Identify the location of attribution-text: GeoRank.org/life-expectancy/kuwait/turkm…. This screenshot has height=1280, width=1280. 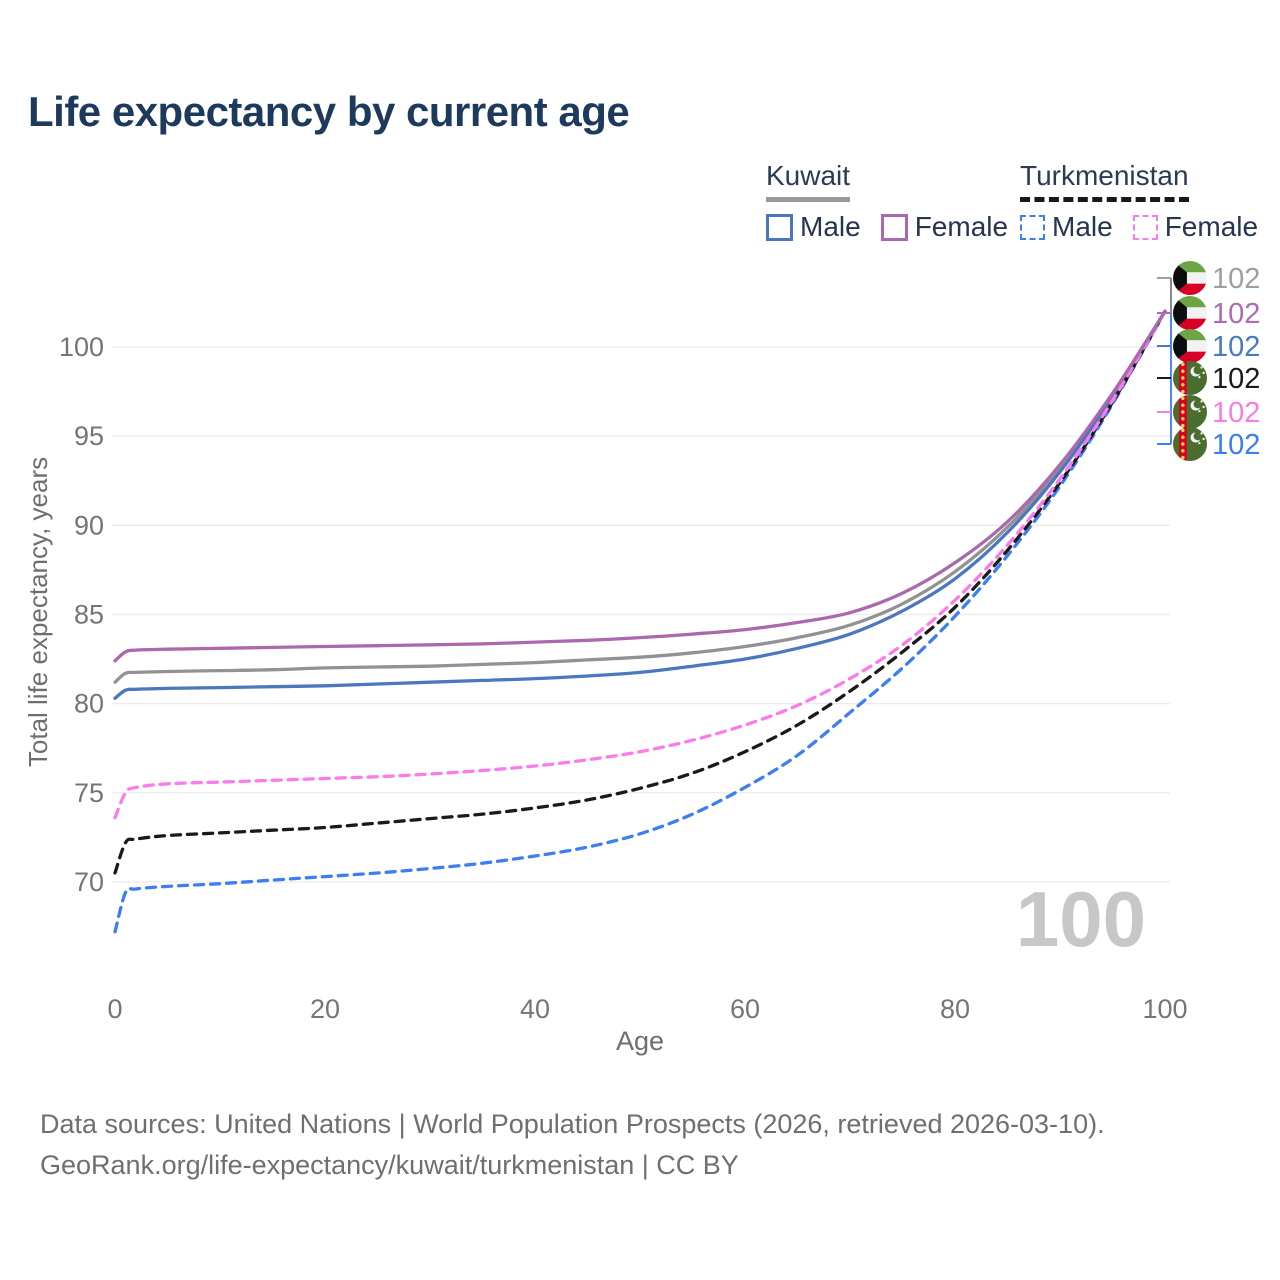
(389, 1165).